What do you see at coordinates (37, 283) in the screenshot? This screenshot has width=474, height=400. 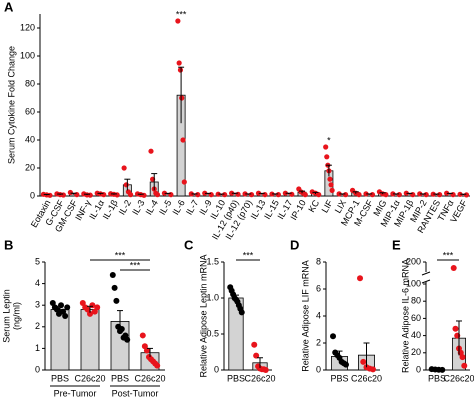 I see `y-tick-label: 4` at bounding box center [37, 283].